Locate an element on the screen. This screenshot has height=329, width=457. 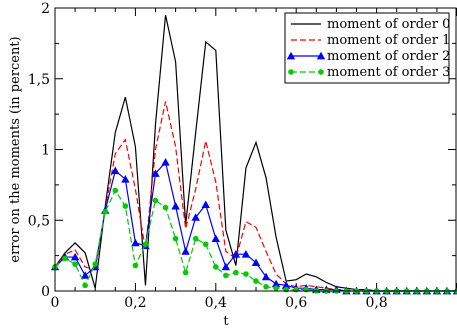
y-axis-title-group: error on the moments (in percent) is located at coordinates (15, 149).